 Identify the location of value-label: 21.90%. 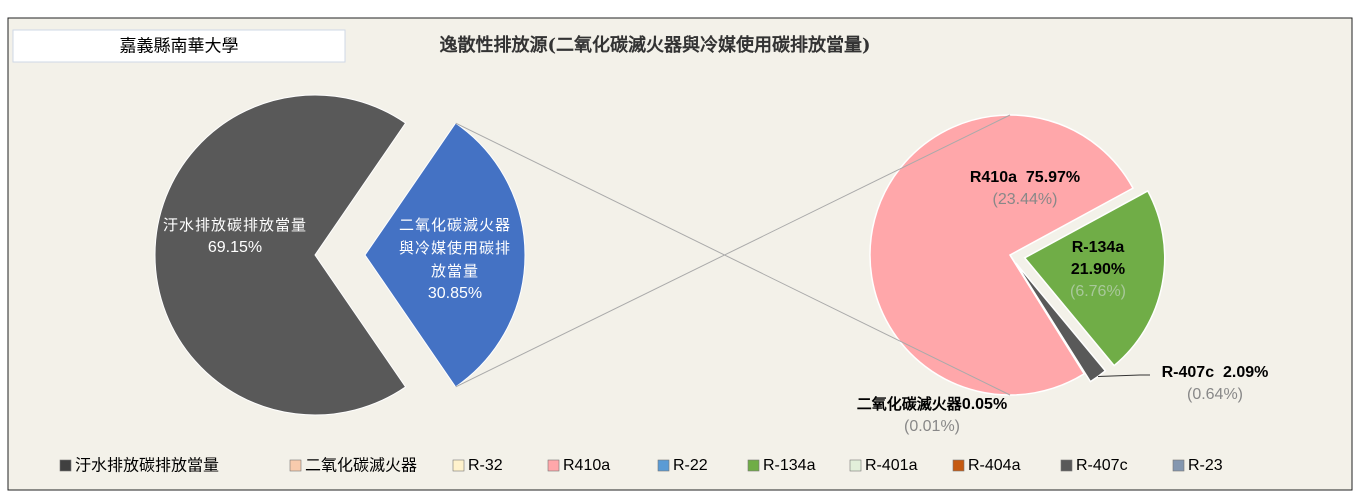
(1098, 269).